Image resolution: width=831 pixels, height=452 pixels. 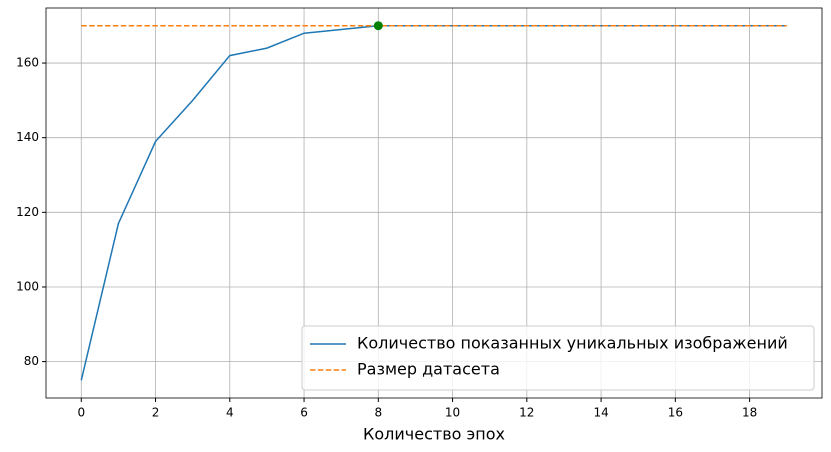 What do you see at coordinates (31, 361) in the screenshot?
I see `y-tick-label: 80` at bounding box center [31, 361].